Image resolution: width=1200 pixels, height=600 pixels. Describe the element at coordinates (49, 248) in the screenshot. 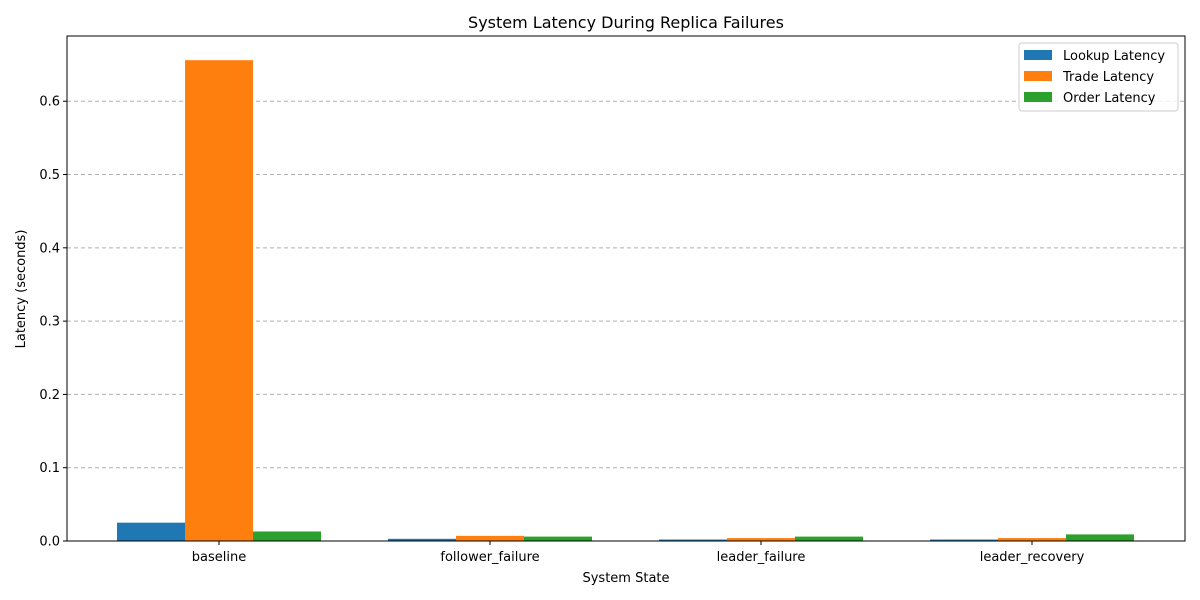

I see `y-tick-label: 0.4` at that location.